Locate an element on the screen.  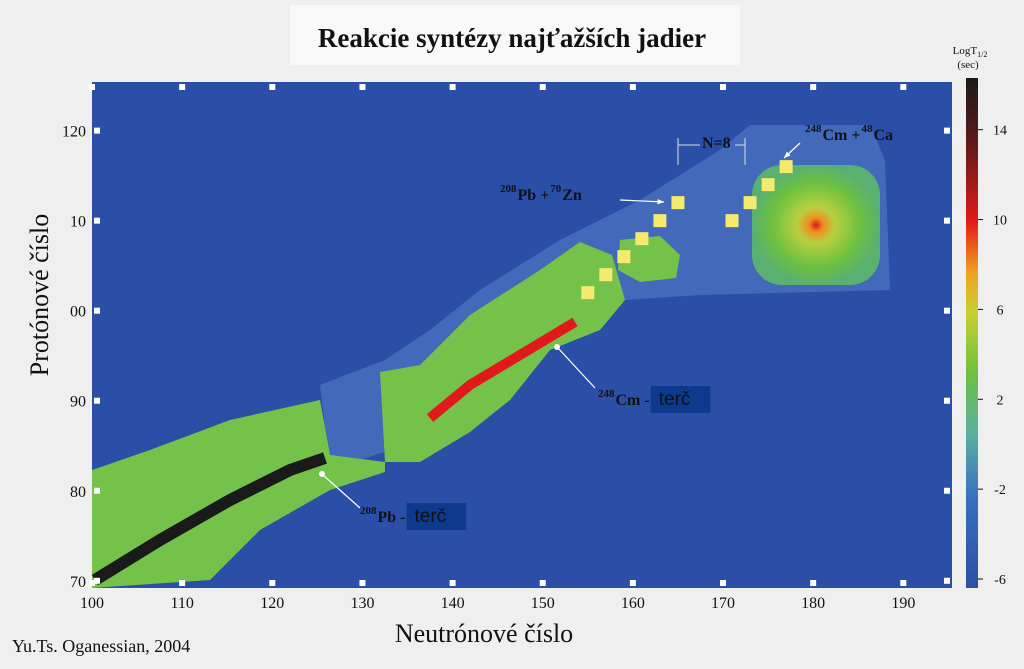
colorbar-tick-label: 6 is located at coordinates (1000, 310).